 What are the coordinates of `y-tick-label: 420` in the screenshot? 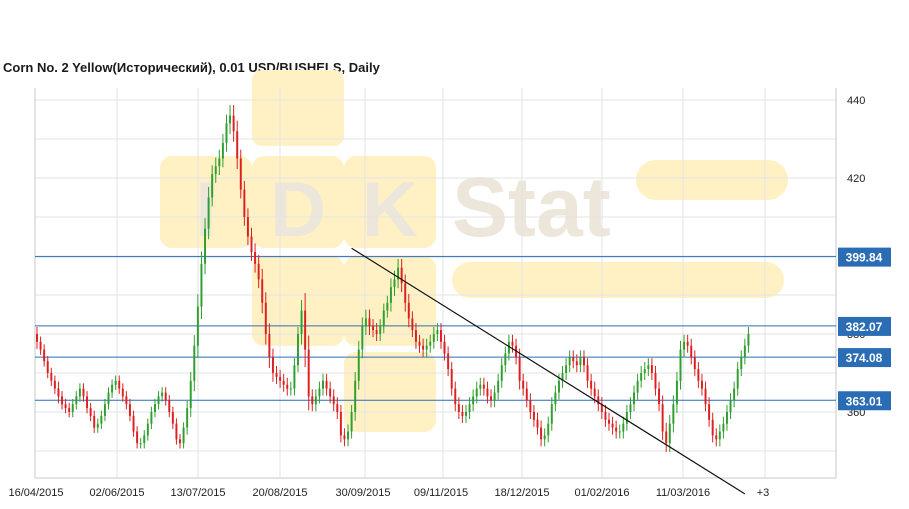 It's located at (856, 179).